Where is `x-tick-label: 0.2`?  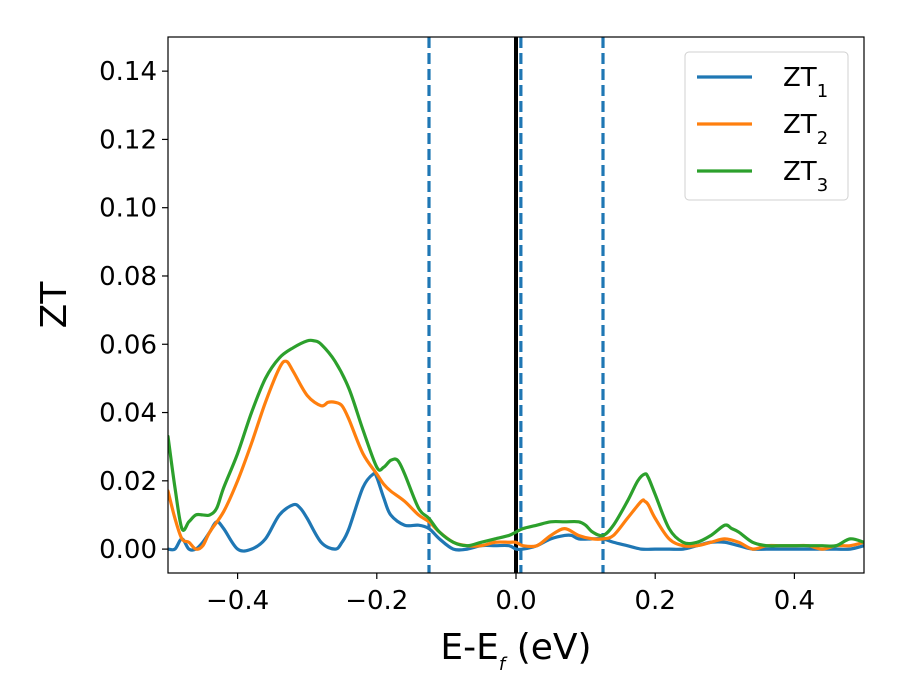 x-tick-label: 0.2 is located at coordinates (655, 601).